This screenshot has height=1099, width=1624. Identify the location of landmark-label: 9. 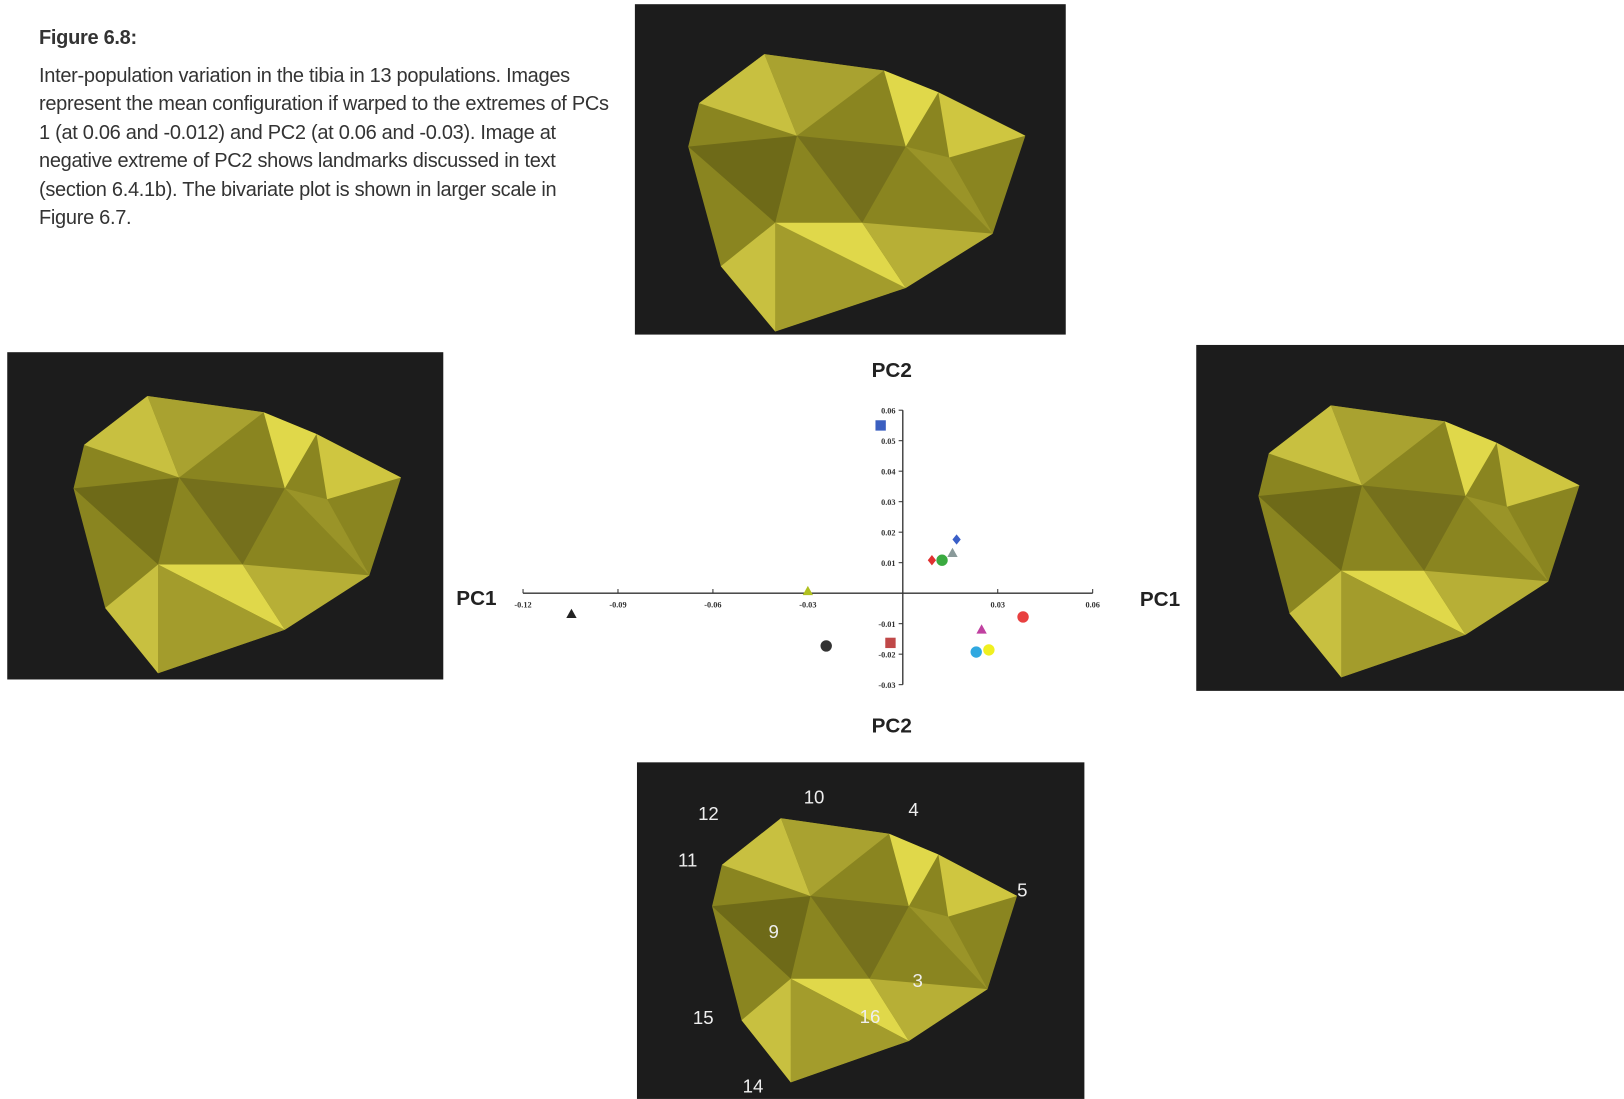
(773, 931).